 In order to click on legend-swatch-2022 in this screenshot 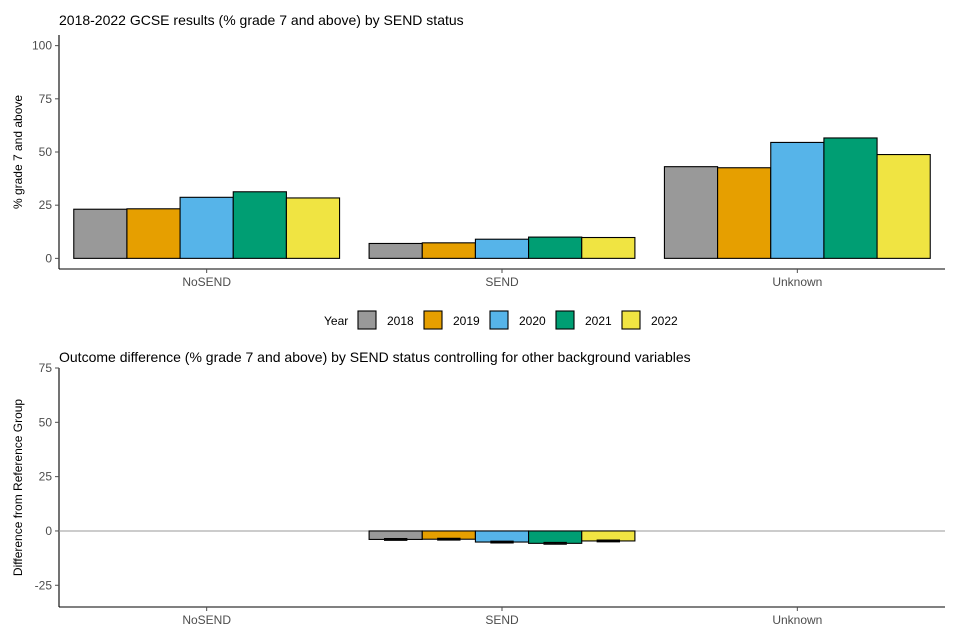, I will do `click(631, 320)`.